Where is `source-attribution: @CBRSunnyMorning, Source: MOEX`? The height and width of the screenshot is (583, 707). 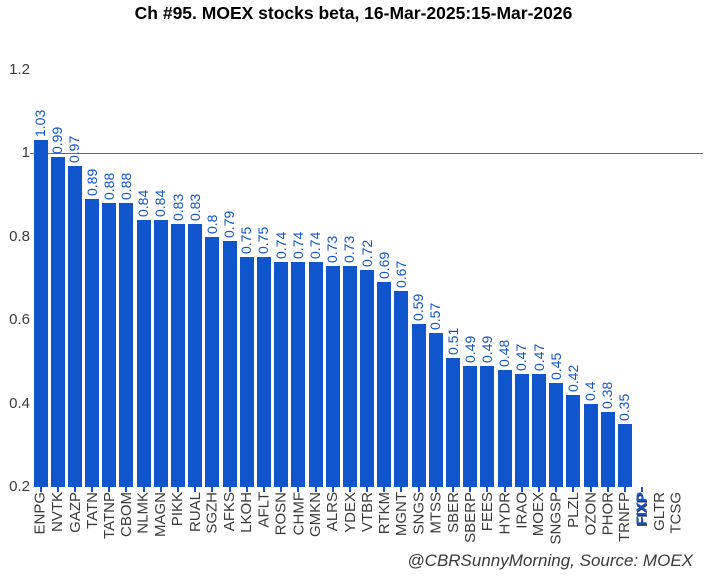
source-attribution: @CBRSunnyMorning, Source: MOEX is located at coordinates (550, 560).